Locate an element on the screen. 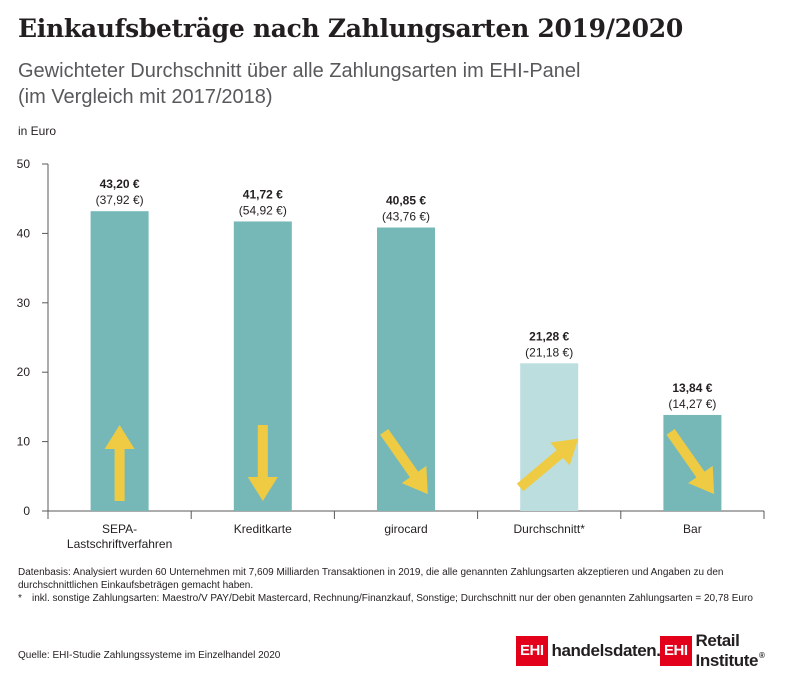  y-axis-unit-label: in Euro is located at coordinates (37, 131).